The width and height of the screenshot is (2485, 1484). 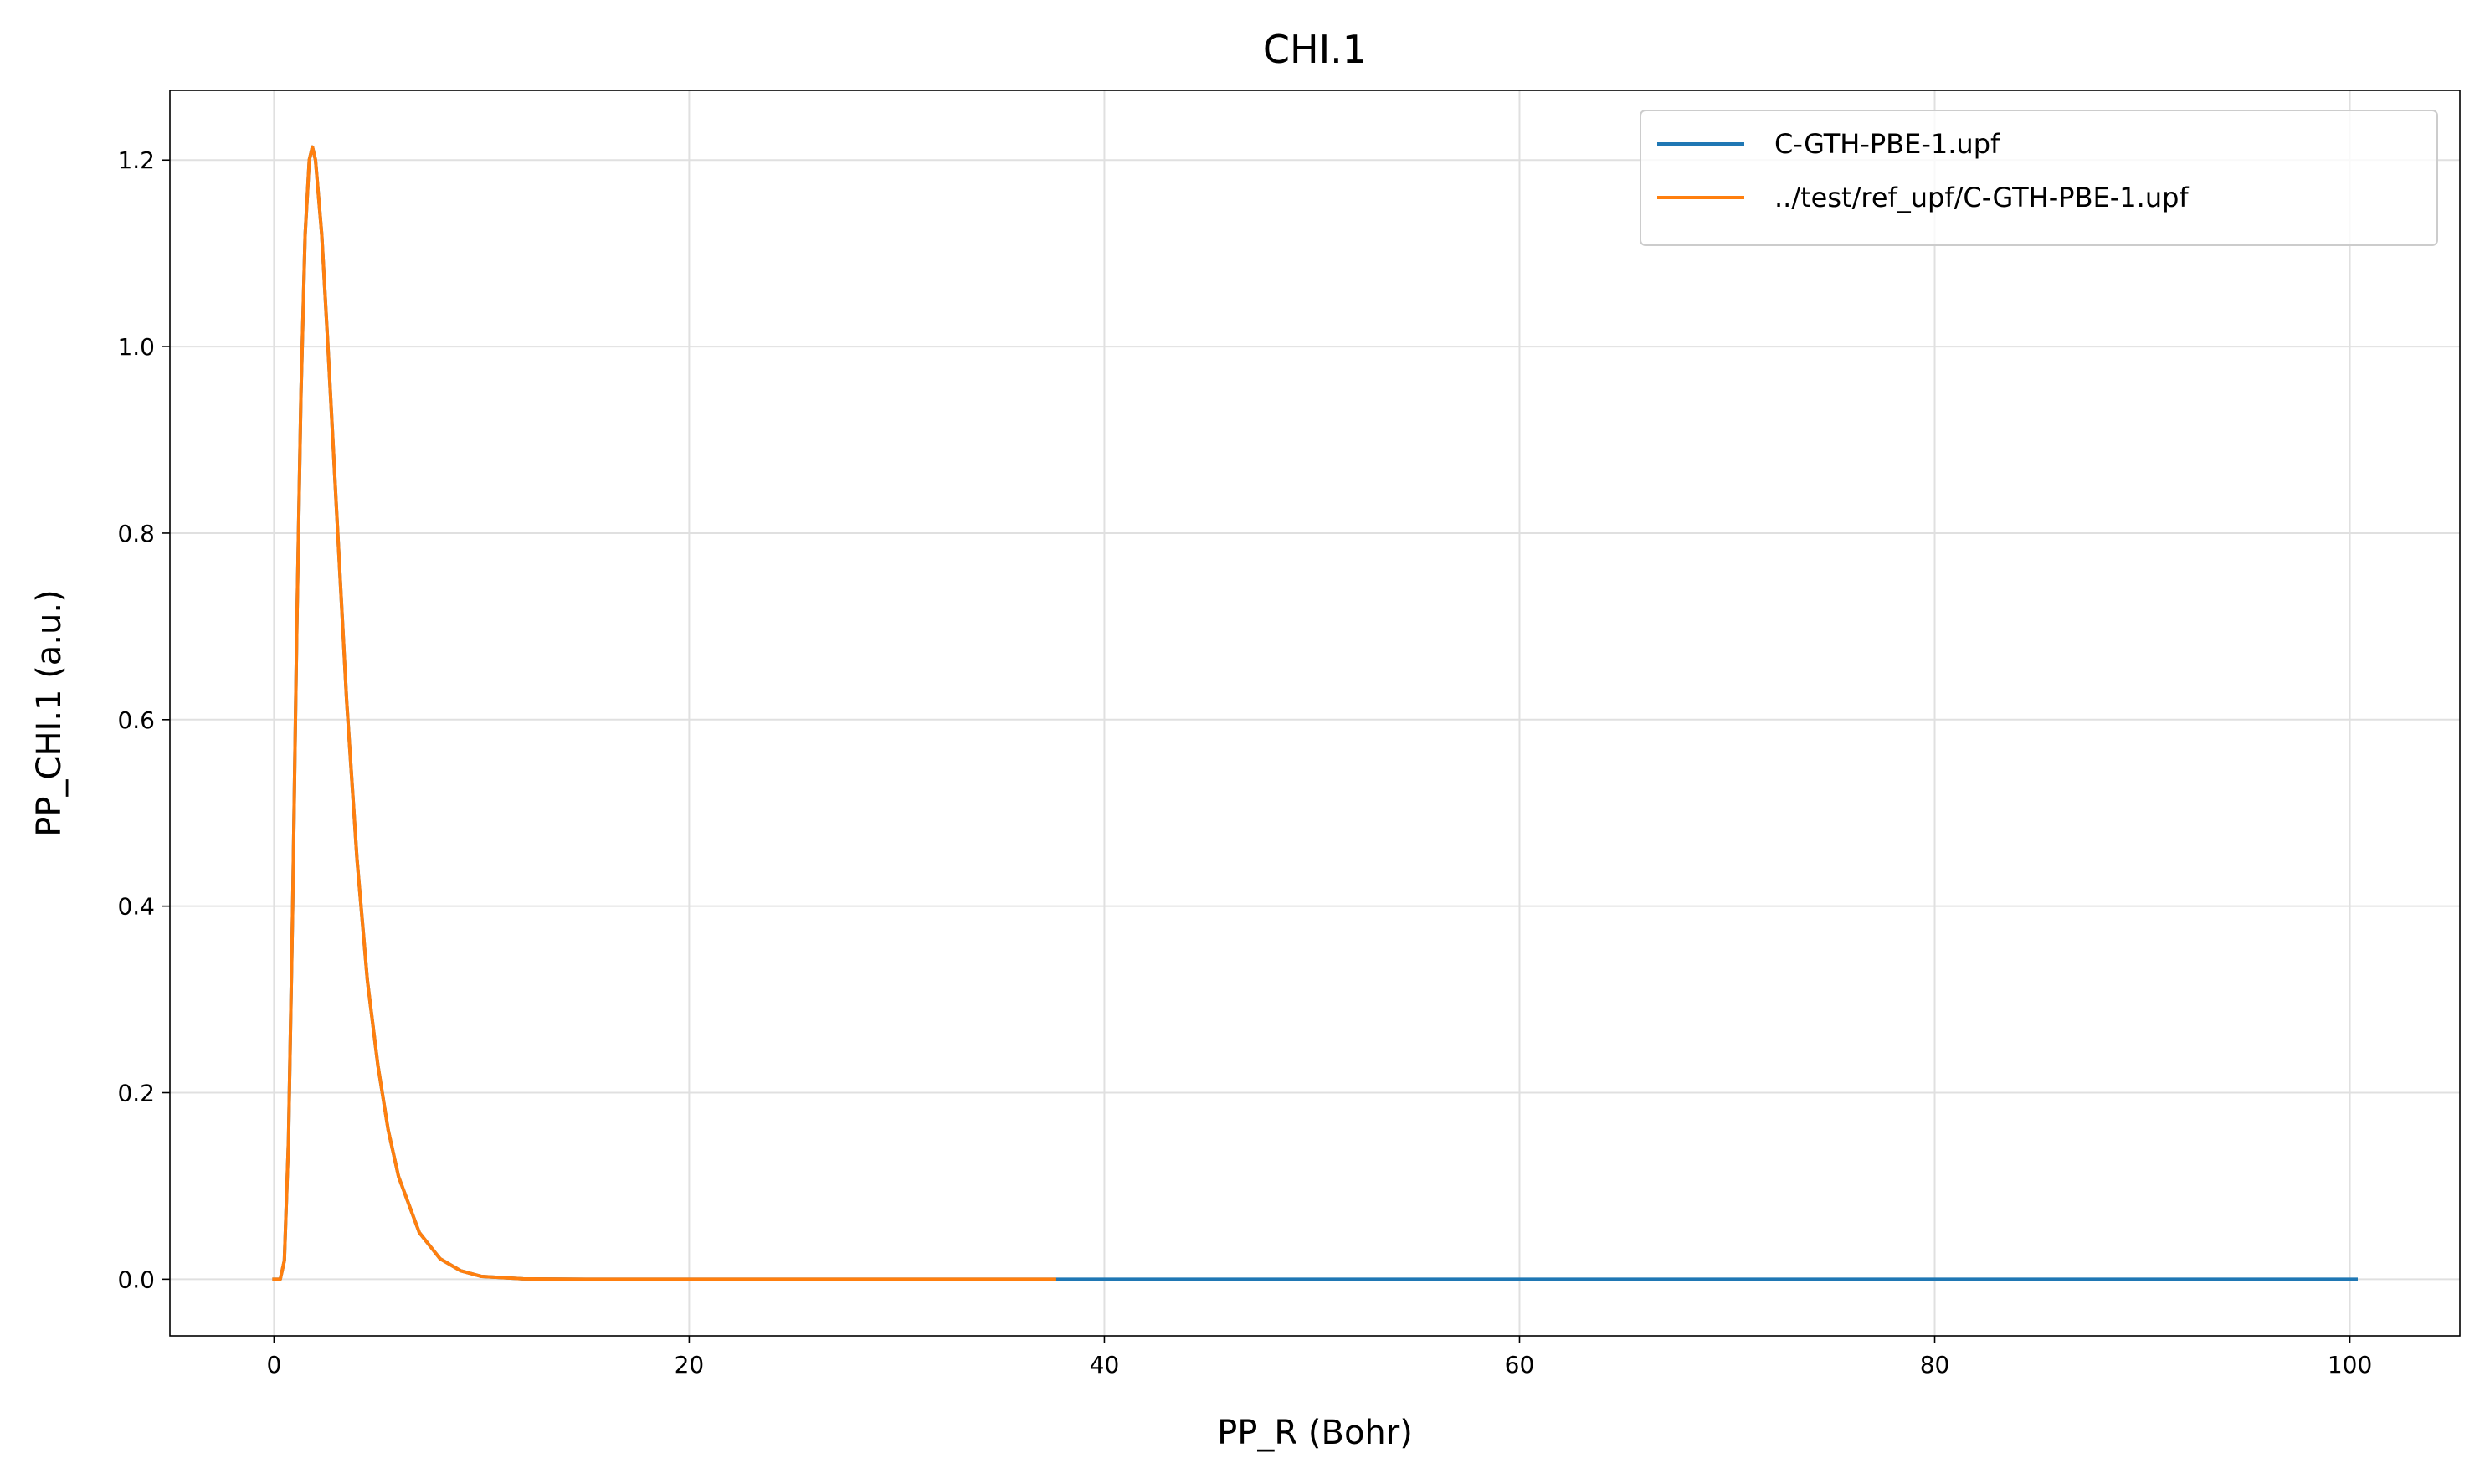 I want to click on x-tick-label: 100, so click(x=2350, y=1365).